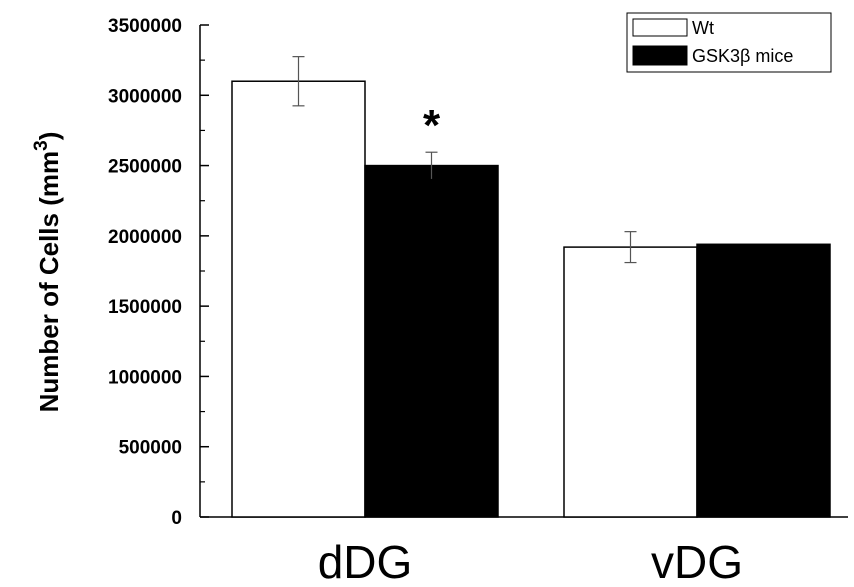  Describe the element at coordinates (49, 282) in the screenshot. I see `y-axis-label-main: Number of Cells (mm` at that location.